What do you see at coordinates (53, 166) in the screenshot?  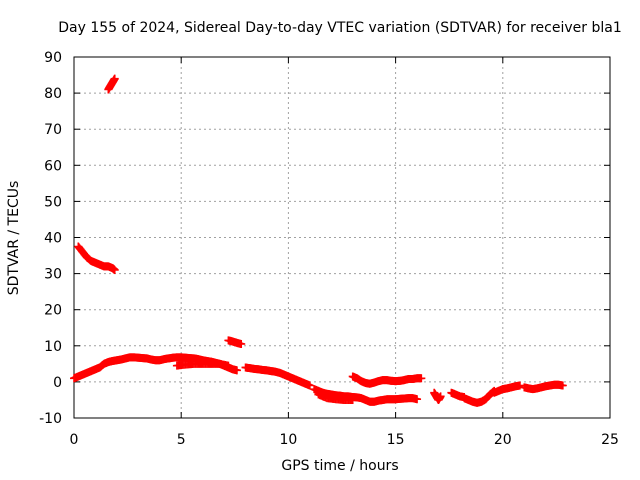 I see `y-tick-label: 60` at bounding box center [53, 166].